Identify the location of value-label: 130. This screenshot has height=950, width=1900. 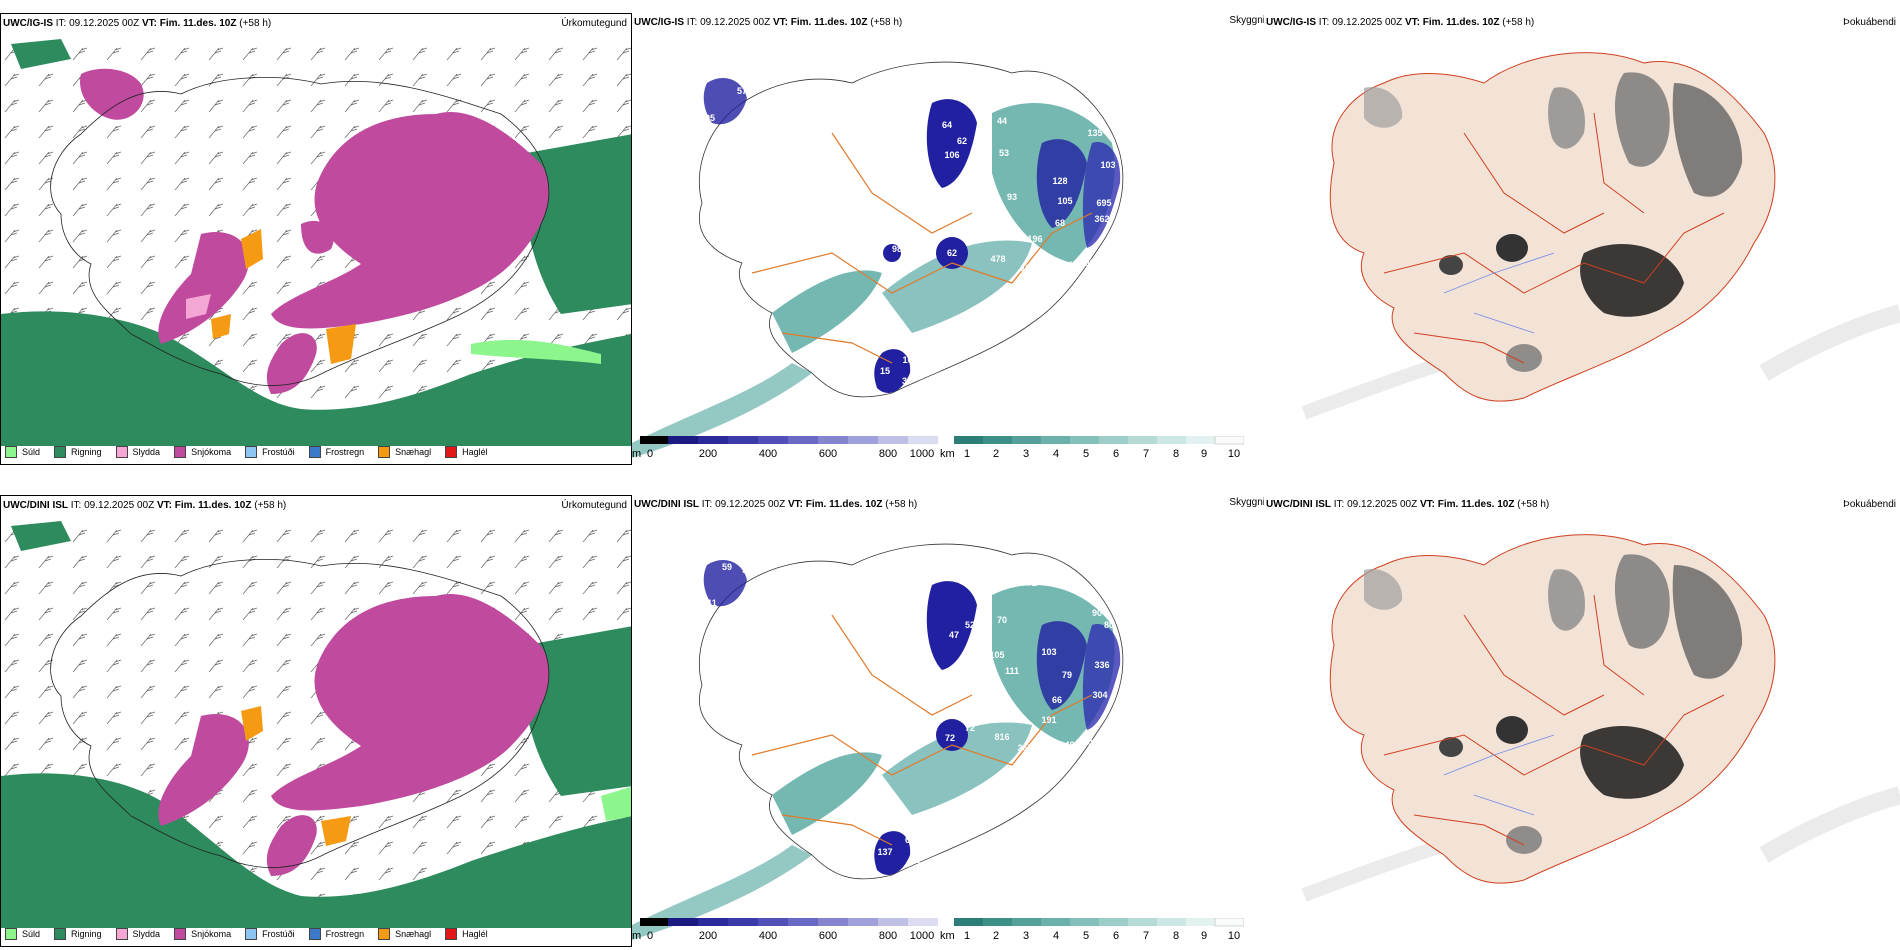
(1177, 665).